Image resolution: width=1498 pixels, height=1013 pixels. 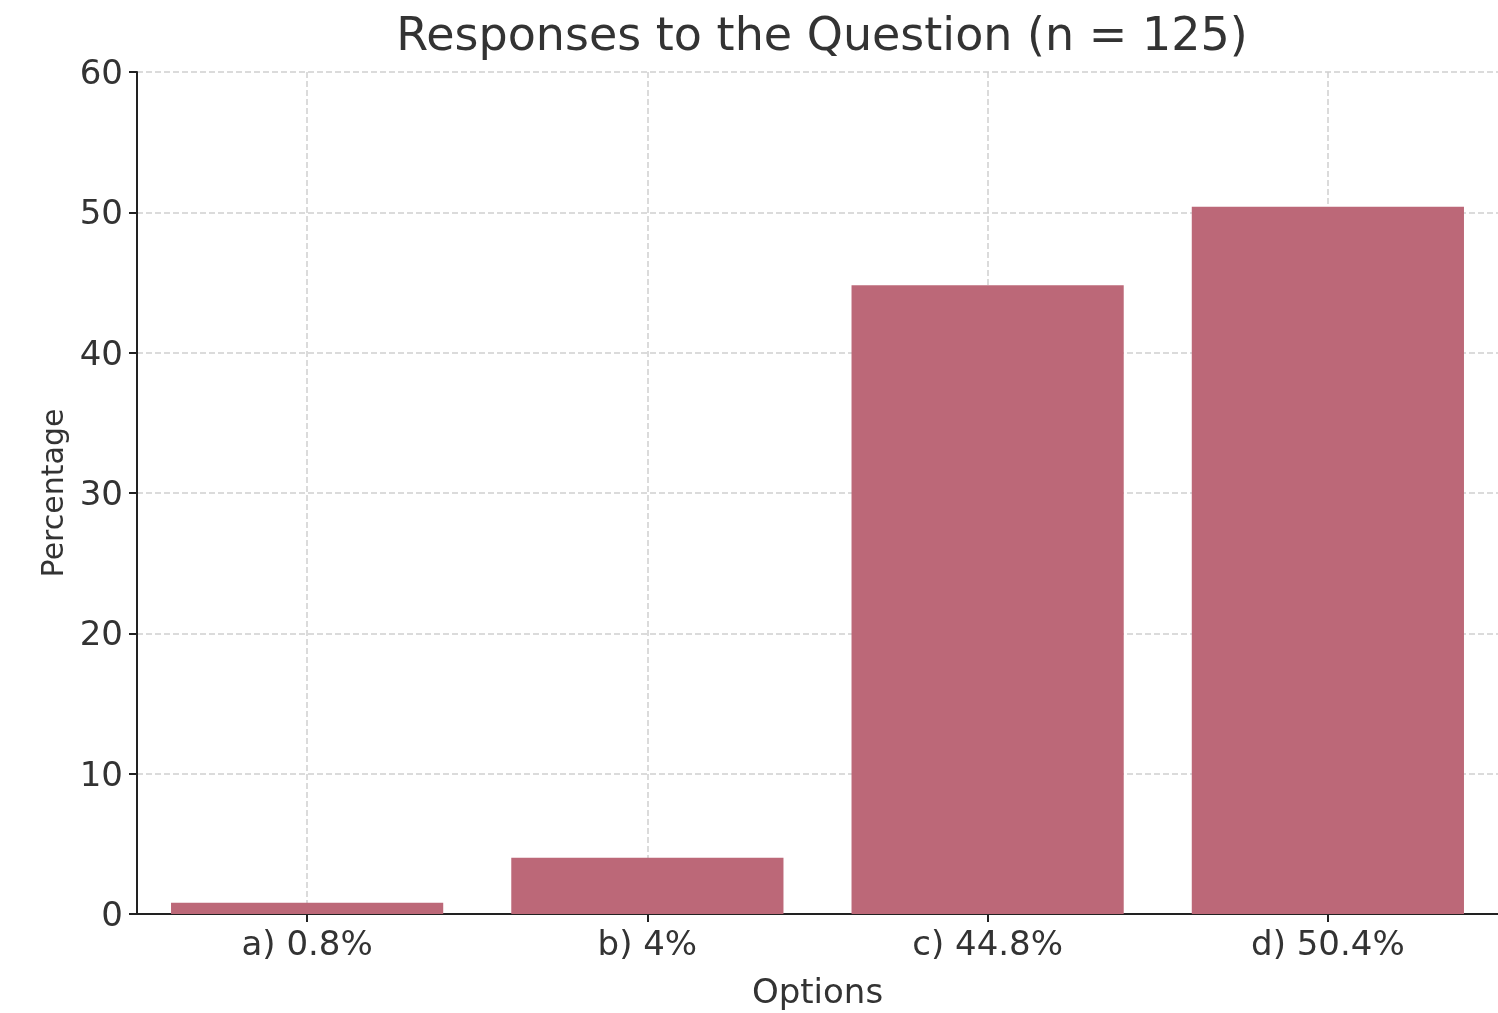 What do you see at coordinates (101, 352) in the screenshot?
I see `y-tick-label: 40` at bounding box center [101, 352].